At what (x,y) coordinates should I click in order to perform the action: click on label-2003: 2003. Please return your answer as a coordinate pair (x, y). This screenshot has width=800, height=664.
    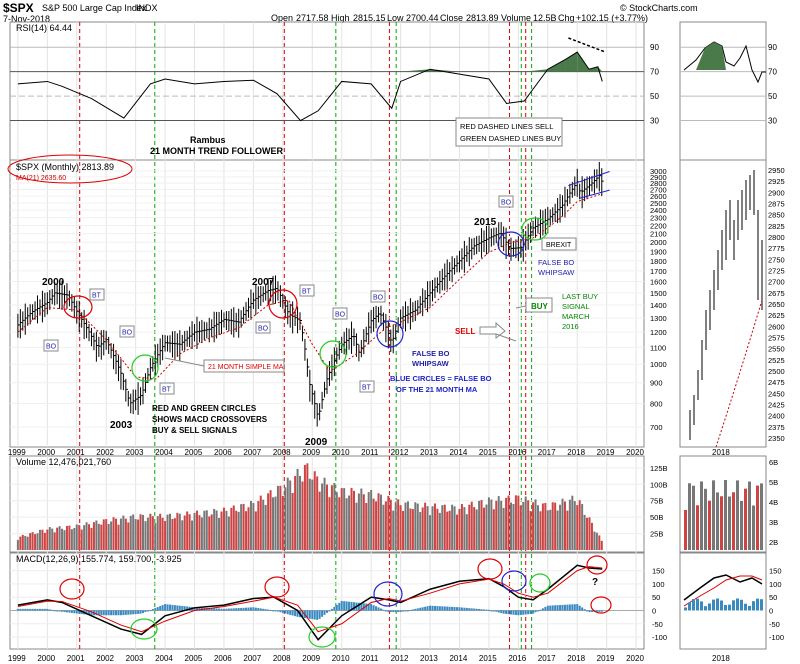
    Looking at the image, I should click on (121, 425).